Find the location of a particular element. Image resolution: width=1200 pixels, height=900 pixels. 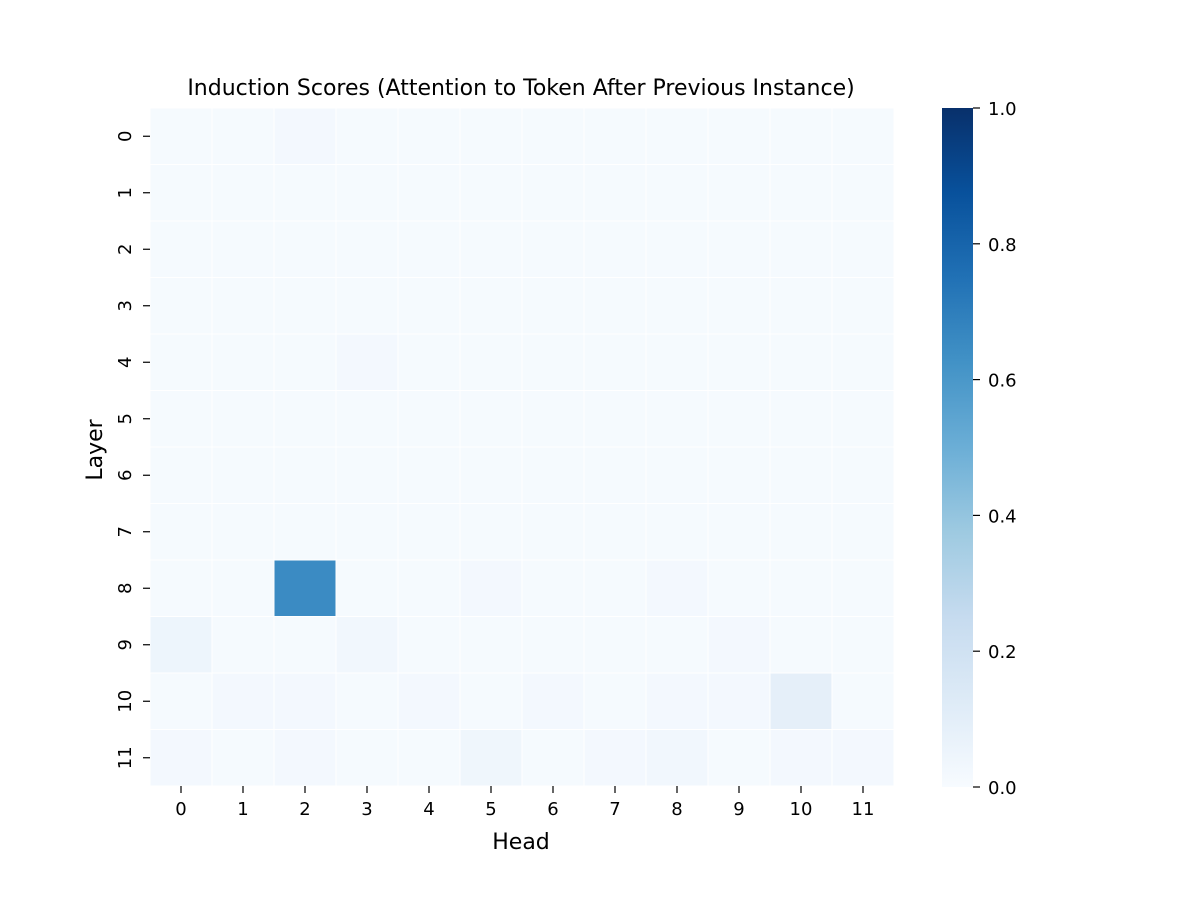

y-tick-label: 0 is located at coordinates (125, 136).